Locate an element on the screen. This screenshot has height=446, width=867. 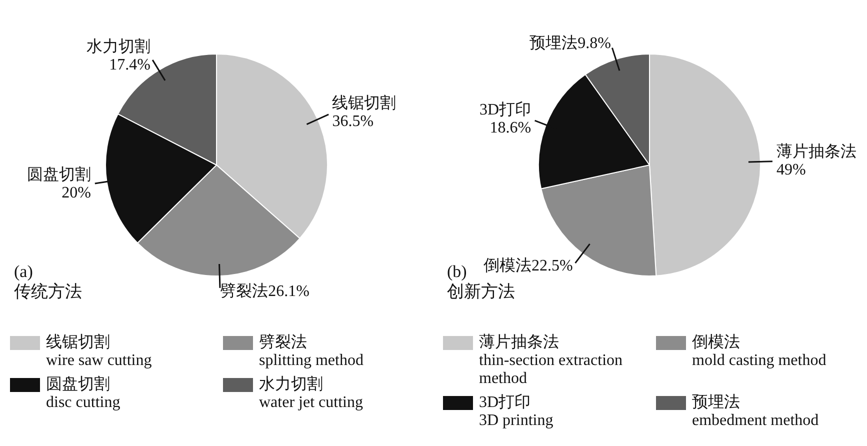
legend-label: 线锯切割 wire saw cutting is located at coordinates (99, 352).